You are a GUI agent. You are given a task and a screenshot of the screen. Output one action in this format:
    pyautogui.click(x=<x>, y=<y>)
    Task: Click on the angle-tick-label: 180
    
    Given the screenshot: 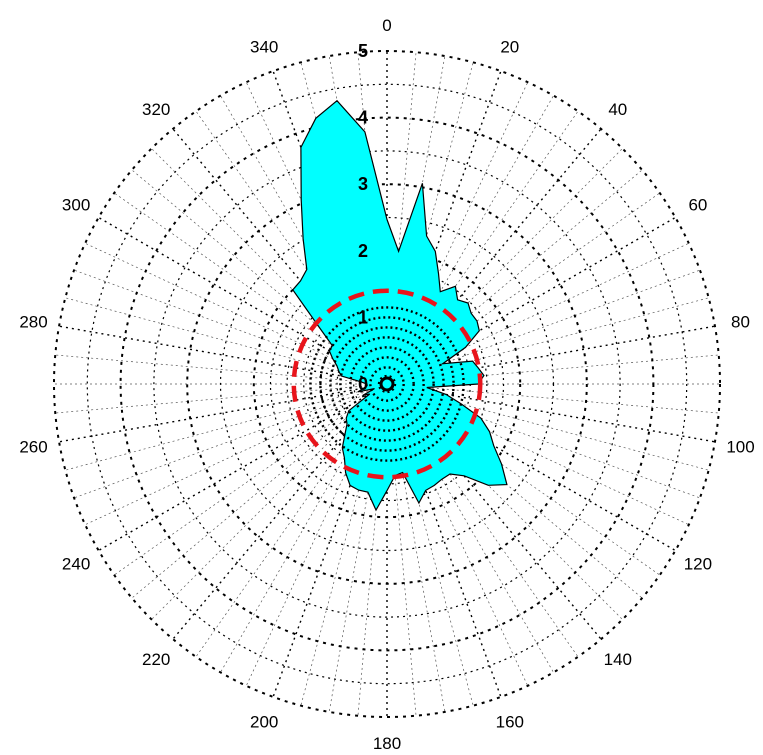 What is the action you would take?
    pyautogui.click(x=387, y=743)
    